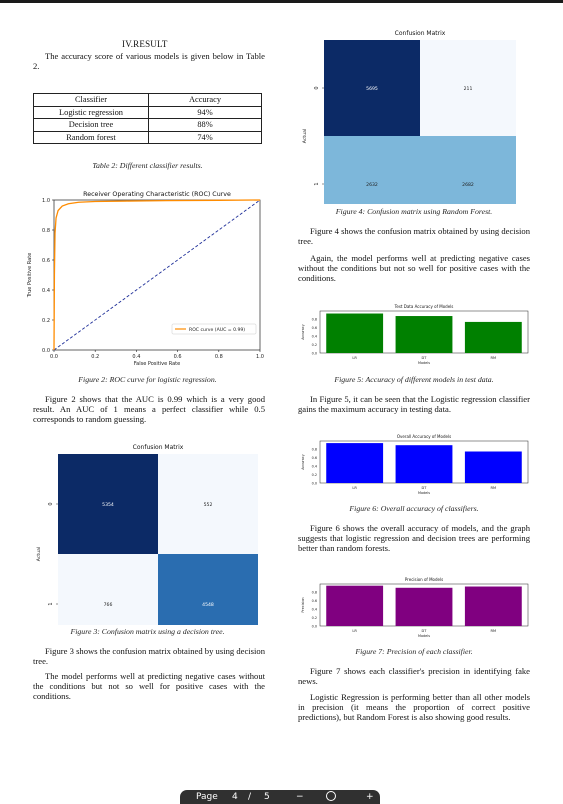 This screenshot has height=804, width=563. What do you see at coordinates (300, 797) in the screenshot?
I see `zoom-out-button: −` at bounding box center [300, 797].